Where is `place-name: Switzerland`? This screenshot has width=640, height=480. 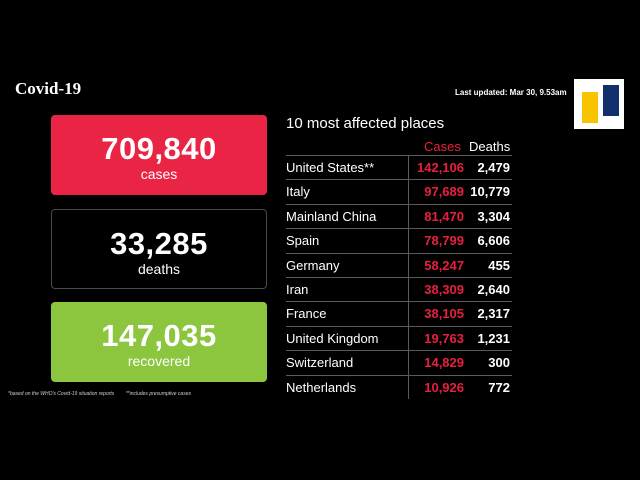 place-name: Switzerland is located at coordinates (320, 363).